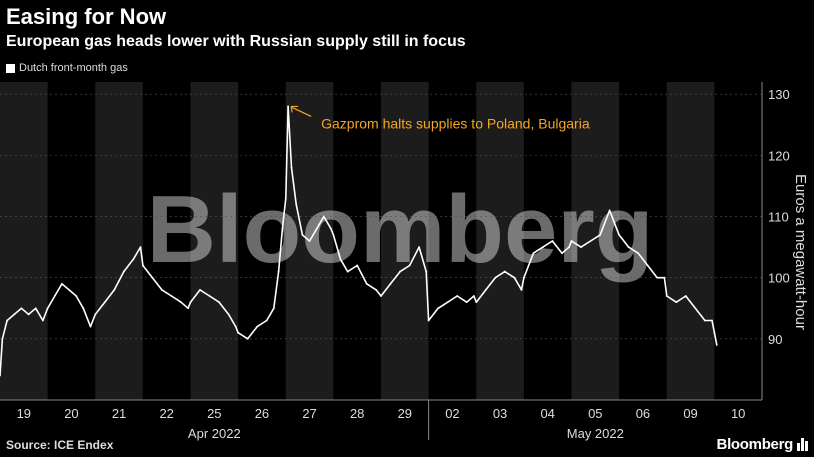 The width and height of the screenshot is (814, 457). I want to click on watermark-text: Bloomberg, so click(400, 229).